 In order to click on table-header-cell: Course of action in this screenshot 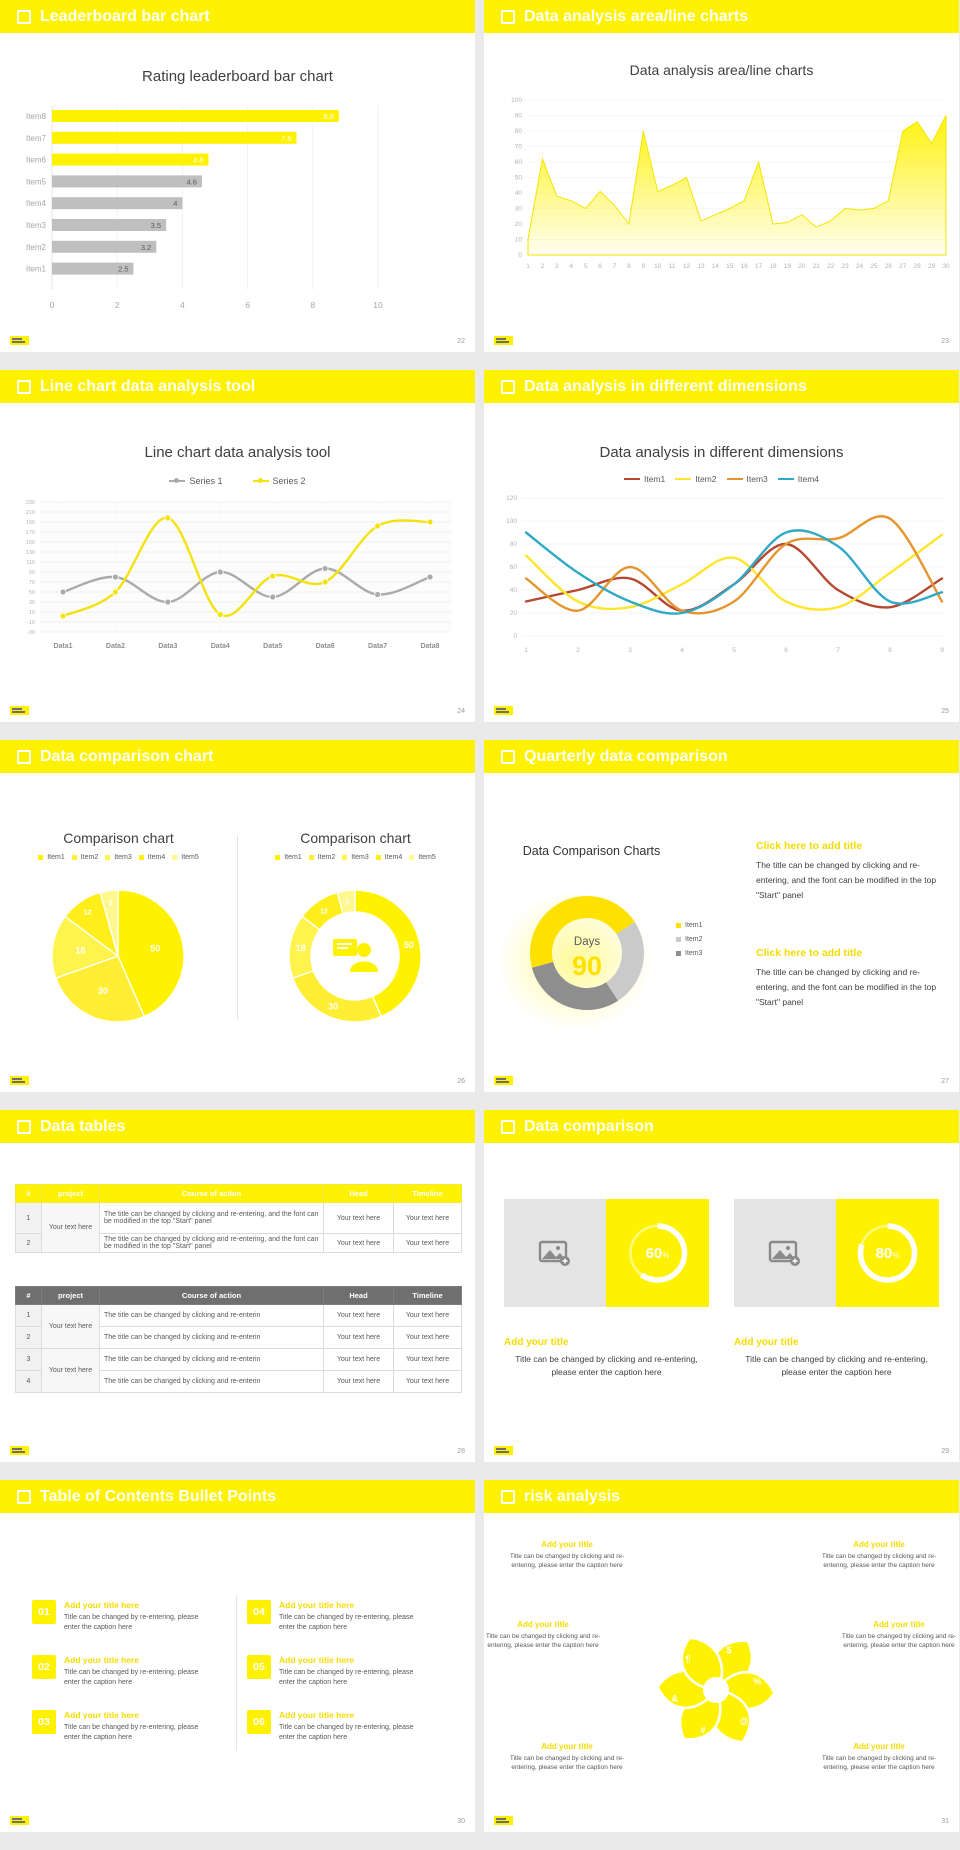, I will do `click(211, 1295)`.